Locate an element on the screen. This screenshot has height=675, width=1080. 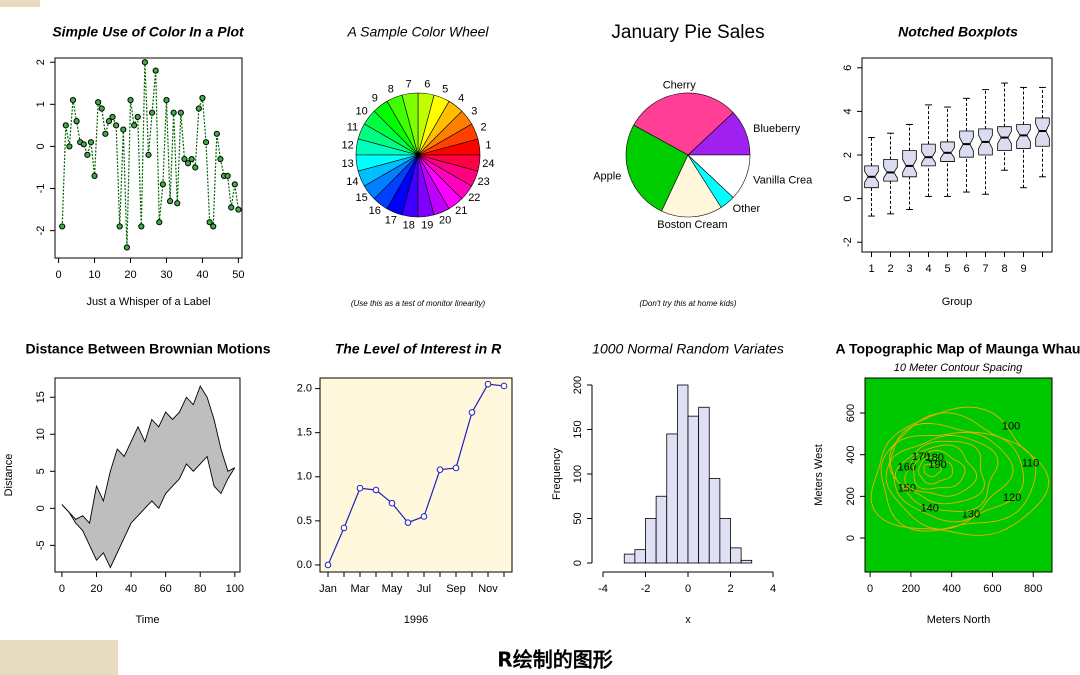
caption: R绘制的图形 is located at coordinates (554, 660).